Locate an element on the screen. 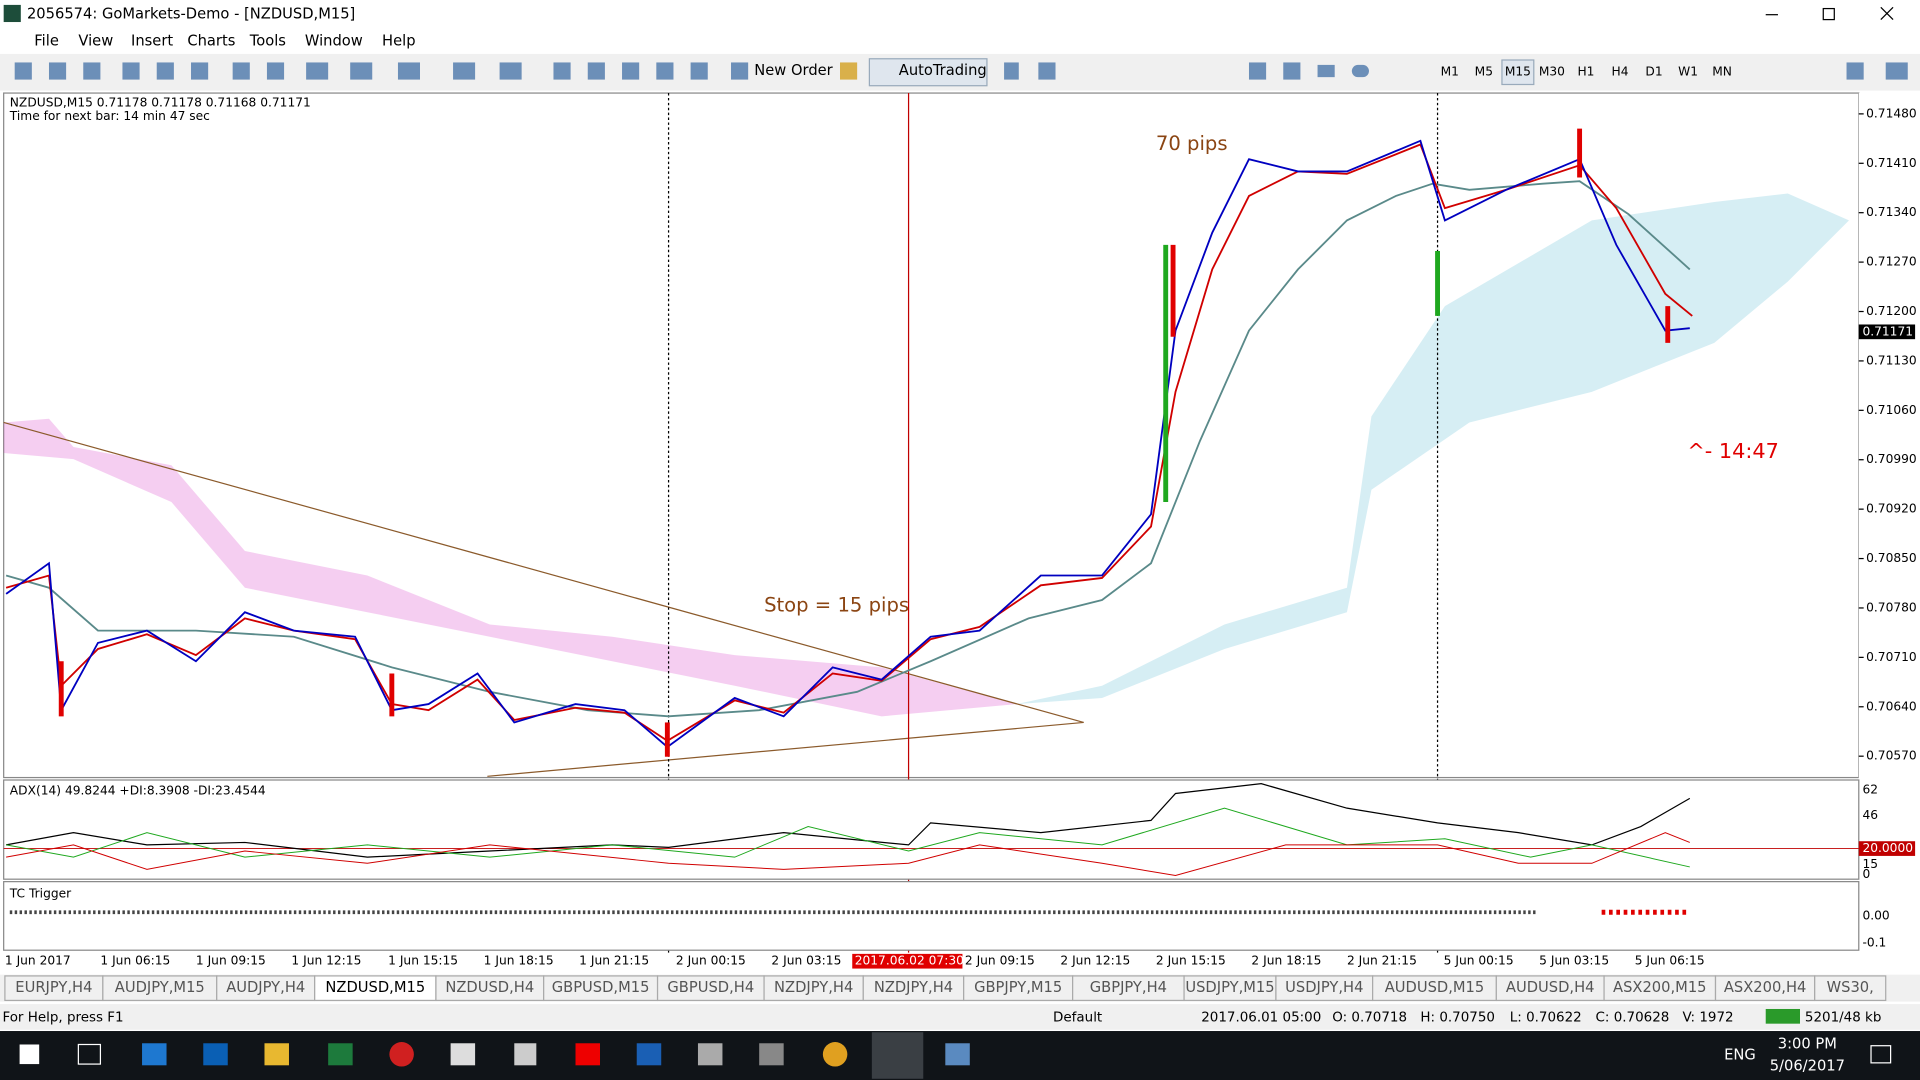  tab-label: GBPUSD,M15 is located at coordinates (601, 987).